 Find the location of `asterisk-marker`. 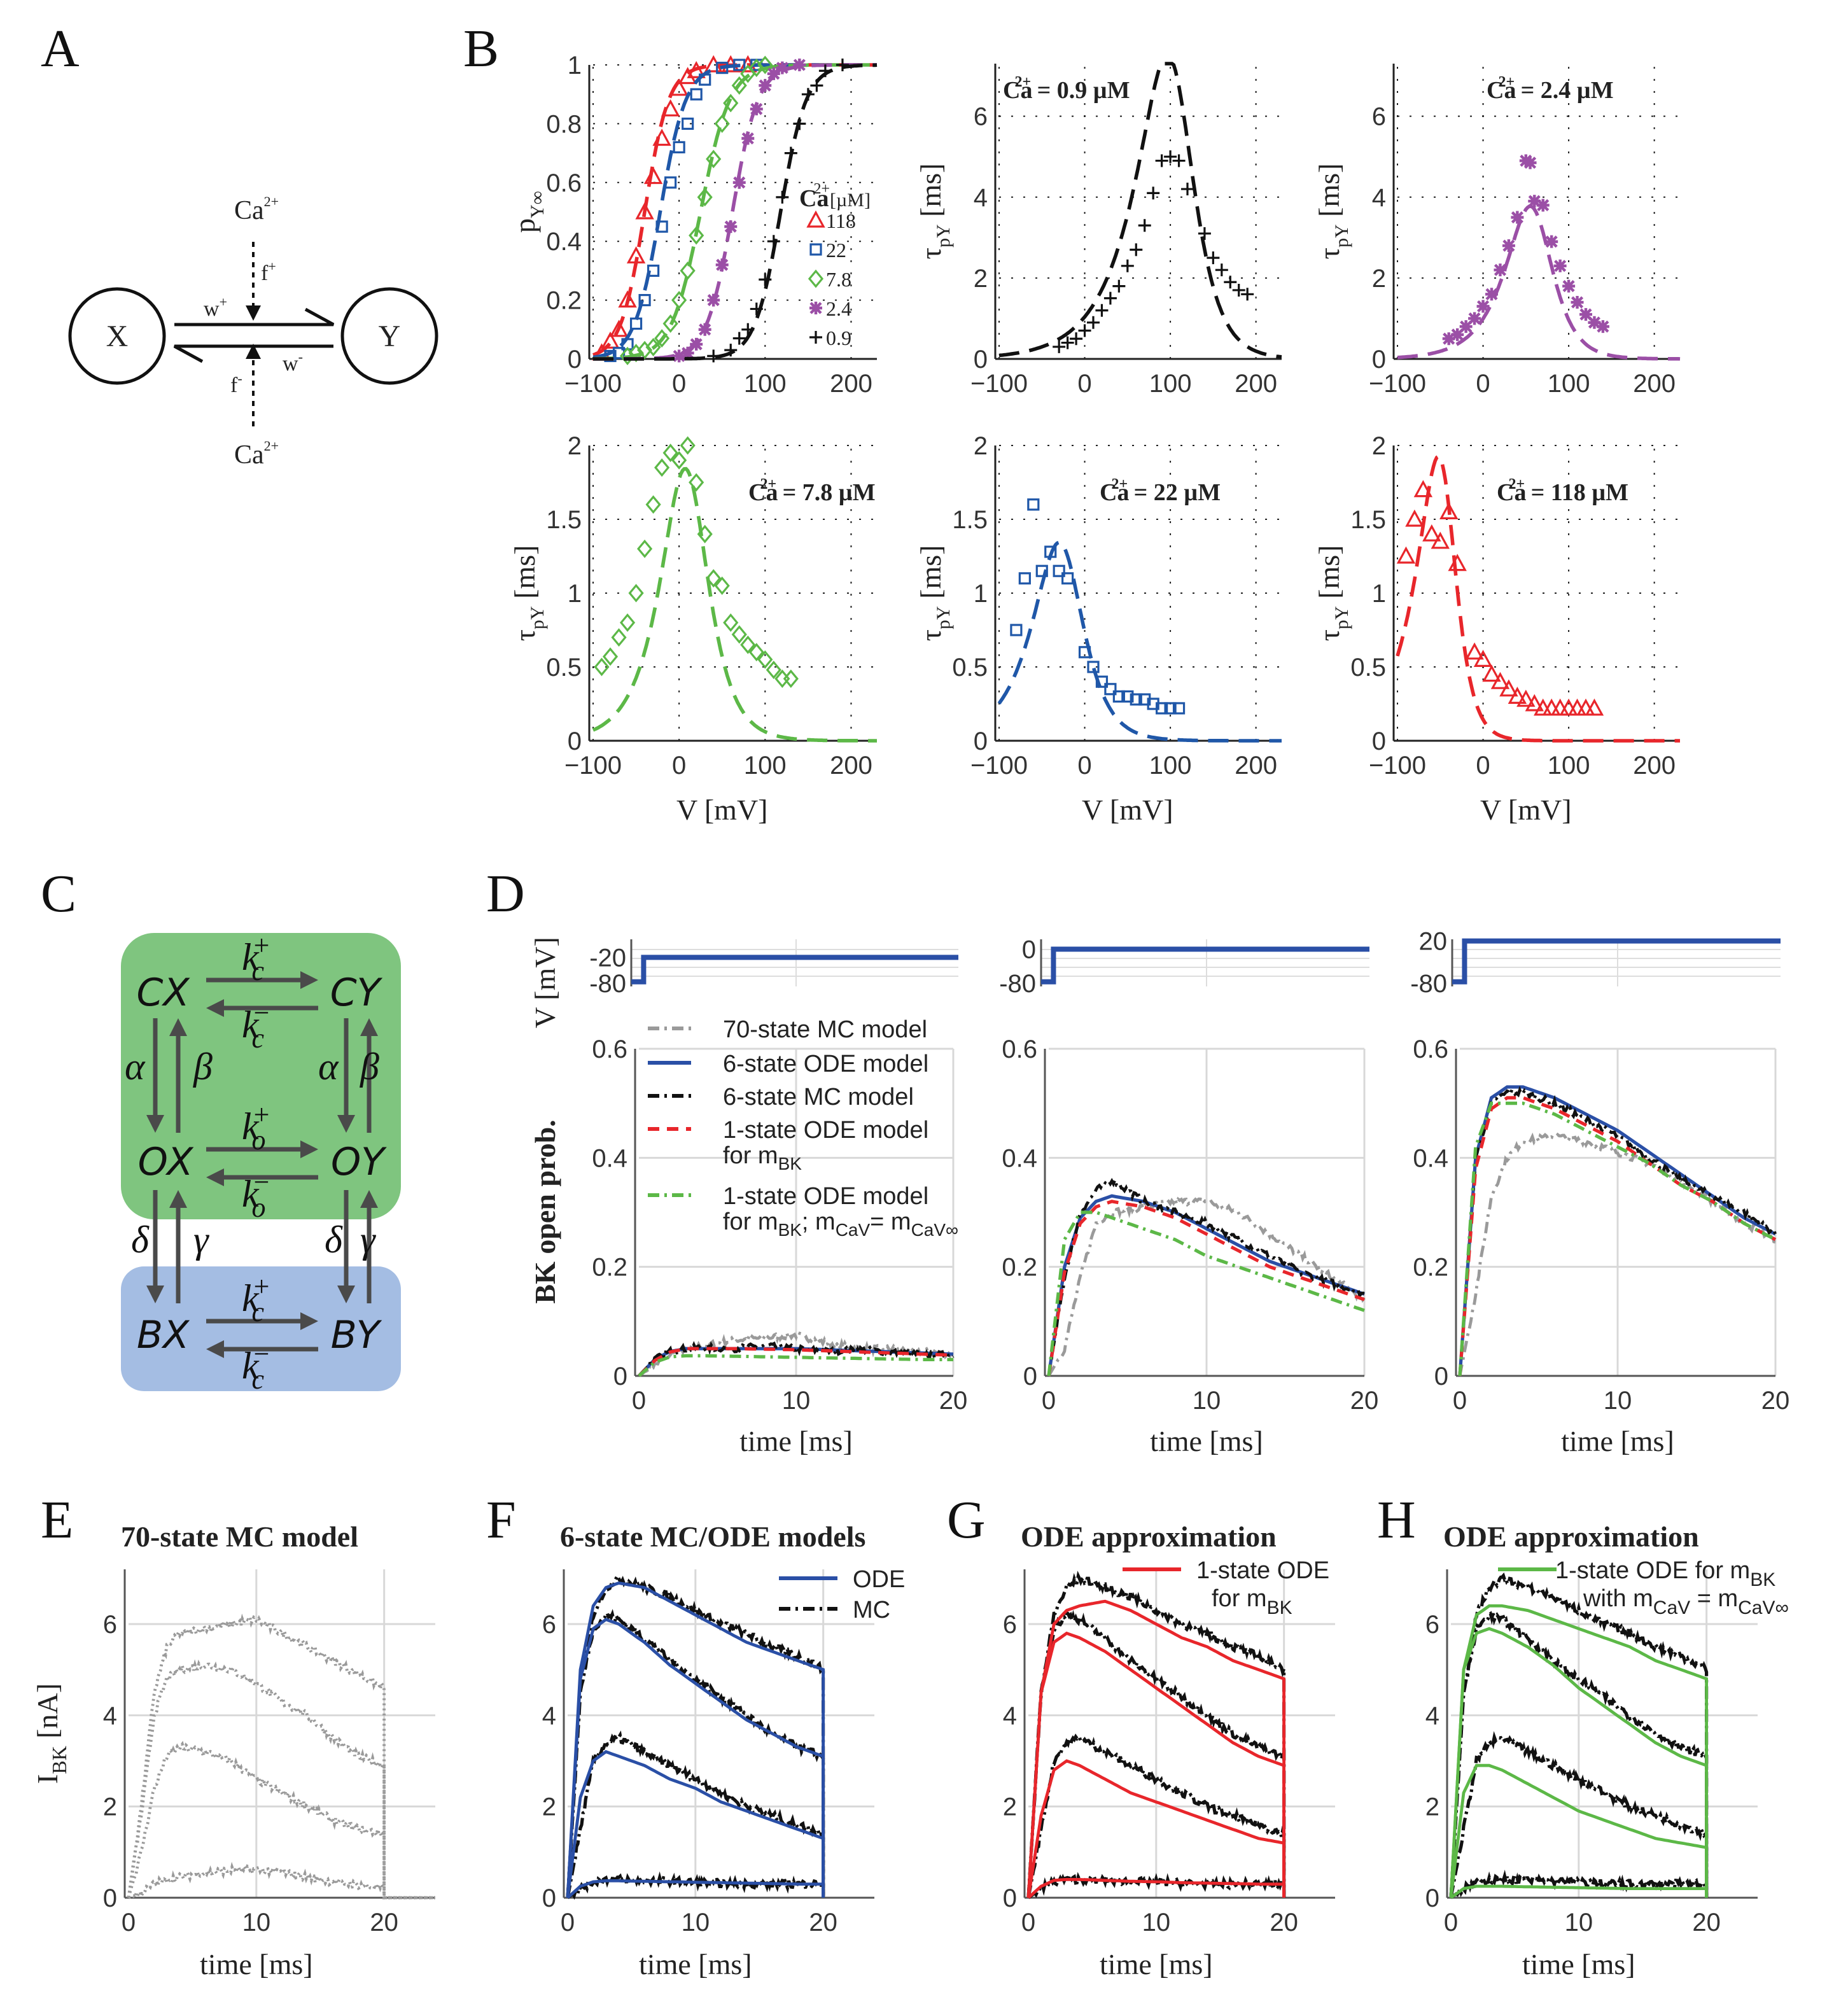

asterisk-marker is located at coordinates (1530, 162).